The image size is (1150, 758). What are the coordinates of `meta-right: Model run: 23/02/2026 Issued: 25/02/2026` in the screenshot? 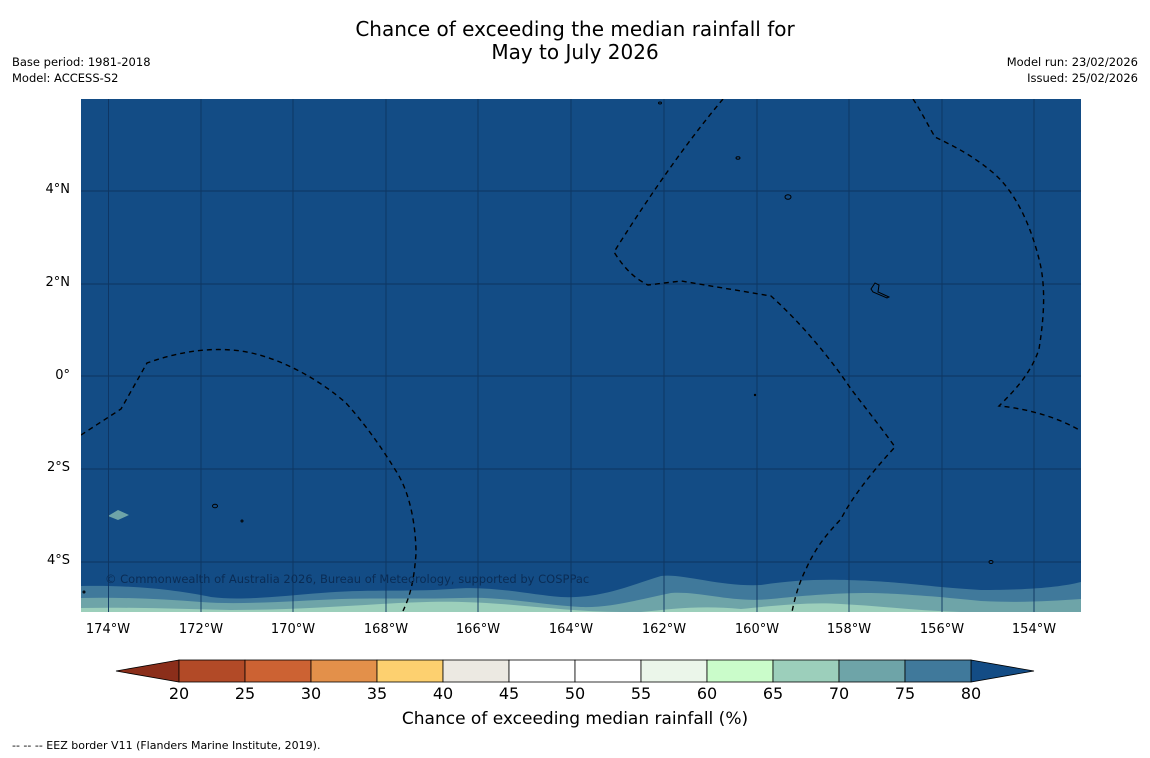 It's located at (1072, 70).